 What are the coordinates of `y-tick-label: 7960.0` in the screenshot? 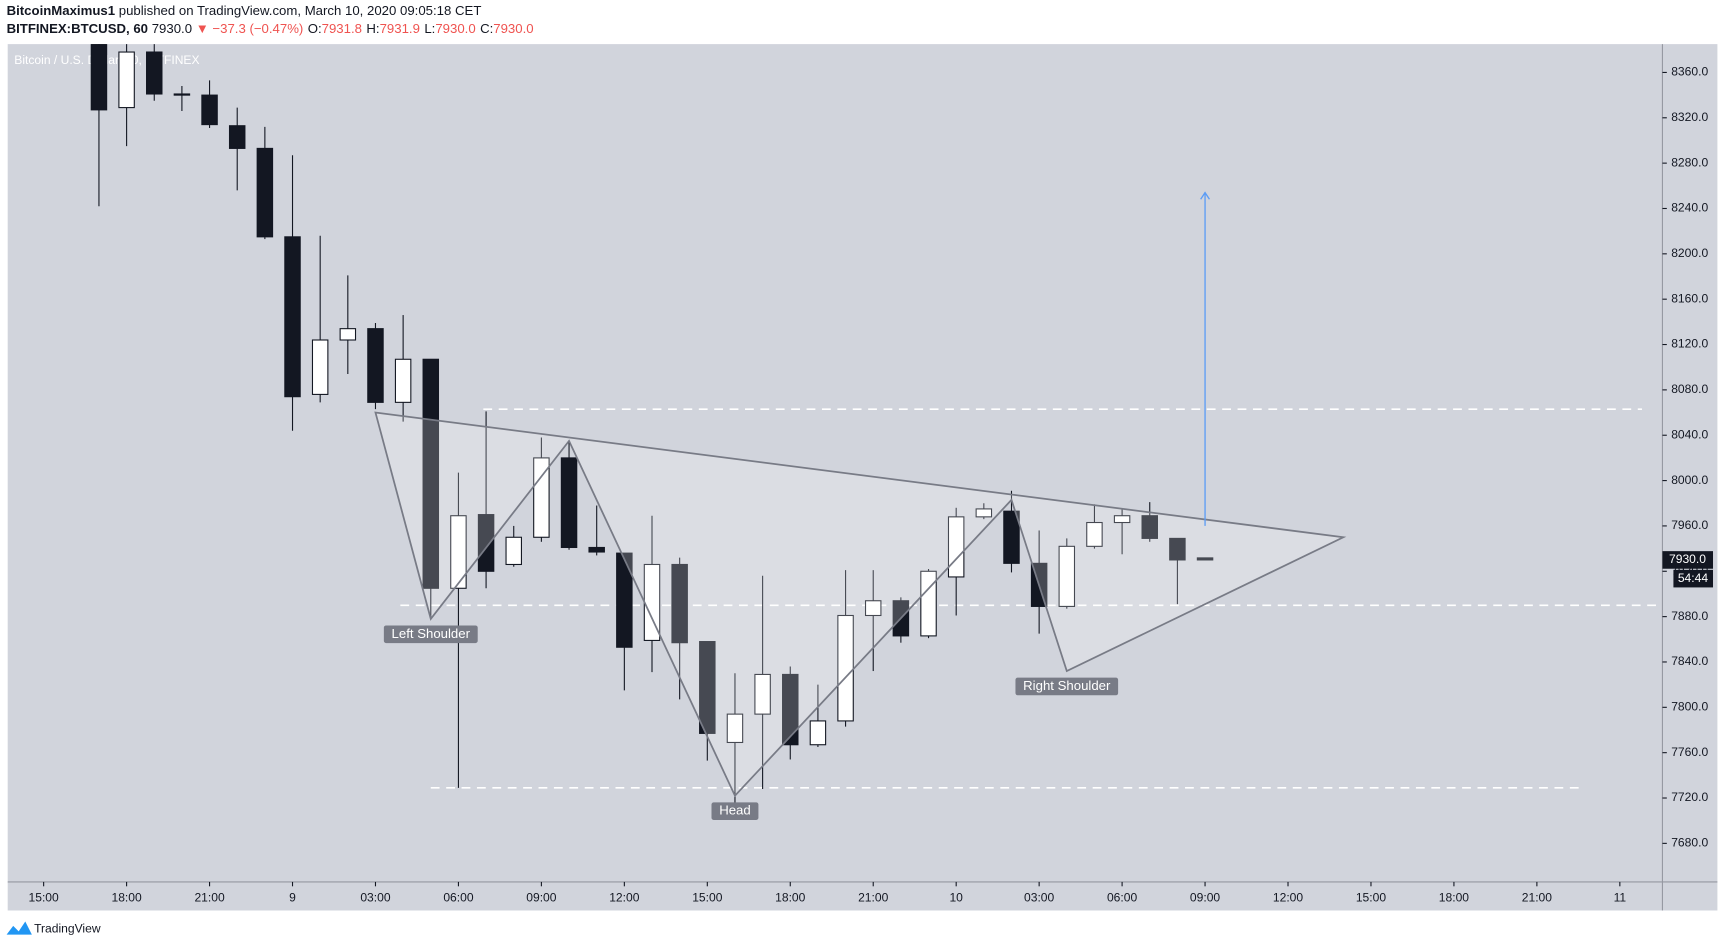 It's located at (1689, 525).